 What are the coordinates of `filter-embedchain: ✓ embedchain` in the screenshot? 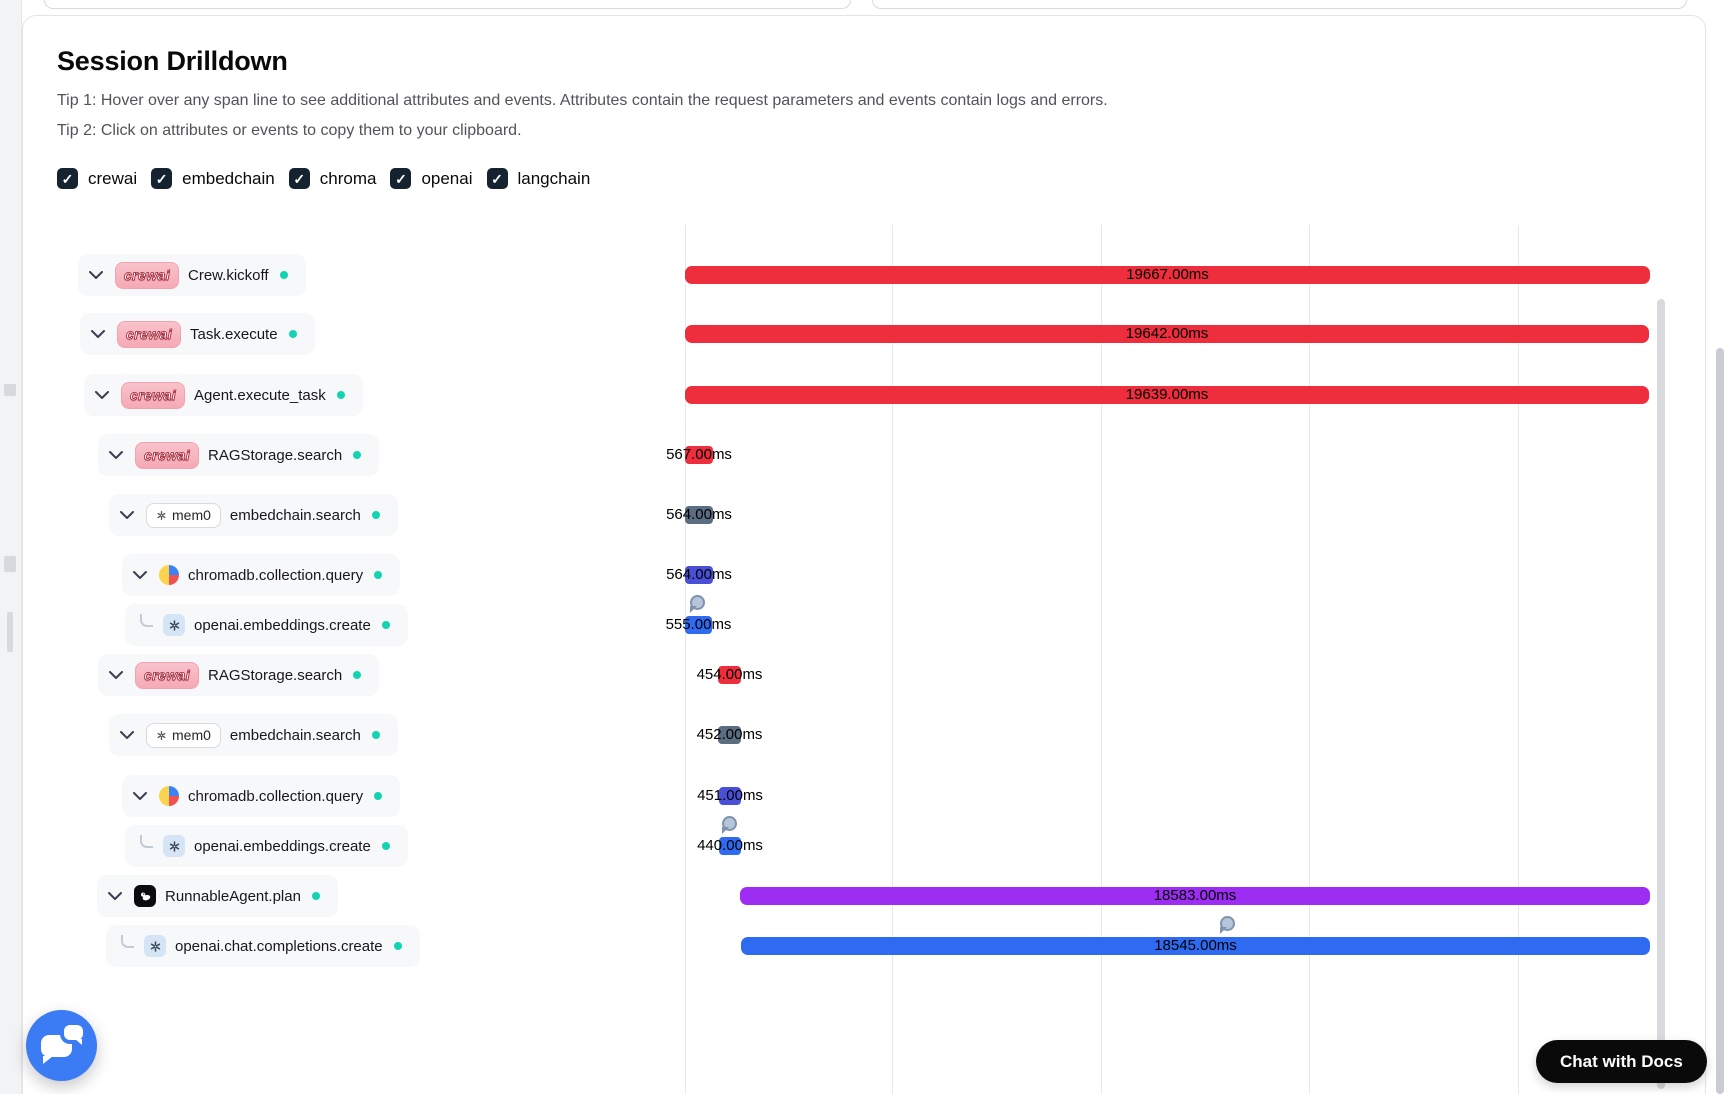 It's located at (213, 178).